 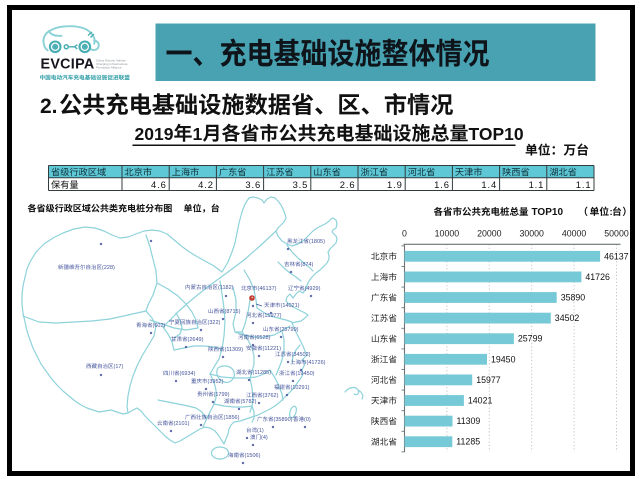 What do you see at coordinates (290, 306) in the screenshot?
I see `svg-text: (14021)` at bounding box center [290, 306].